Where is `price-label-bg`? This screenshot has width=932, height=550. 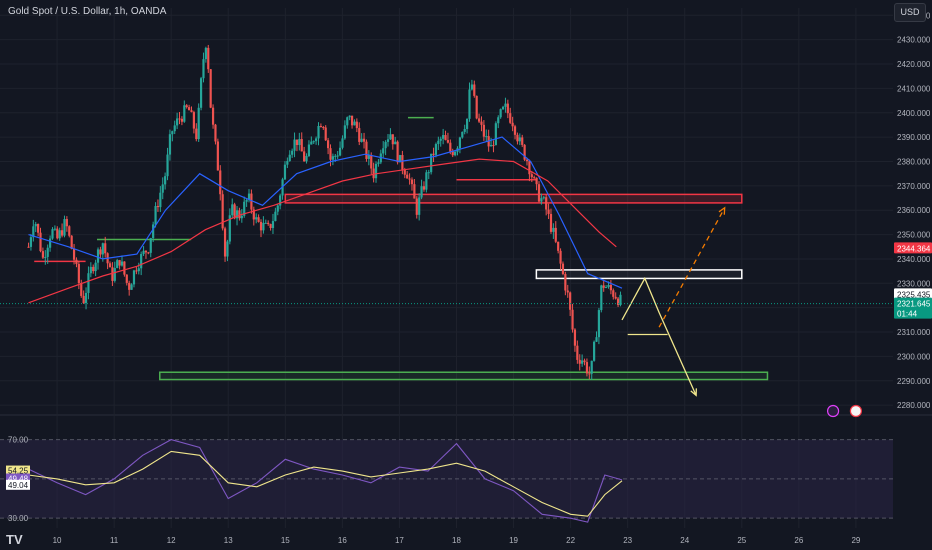 price-label-bg is located at coordinates (913, 313).